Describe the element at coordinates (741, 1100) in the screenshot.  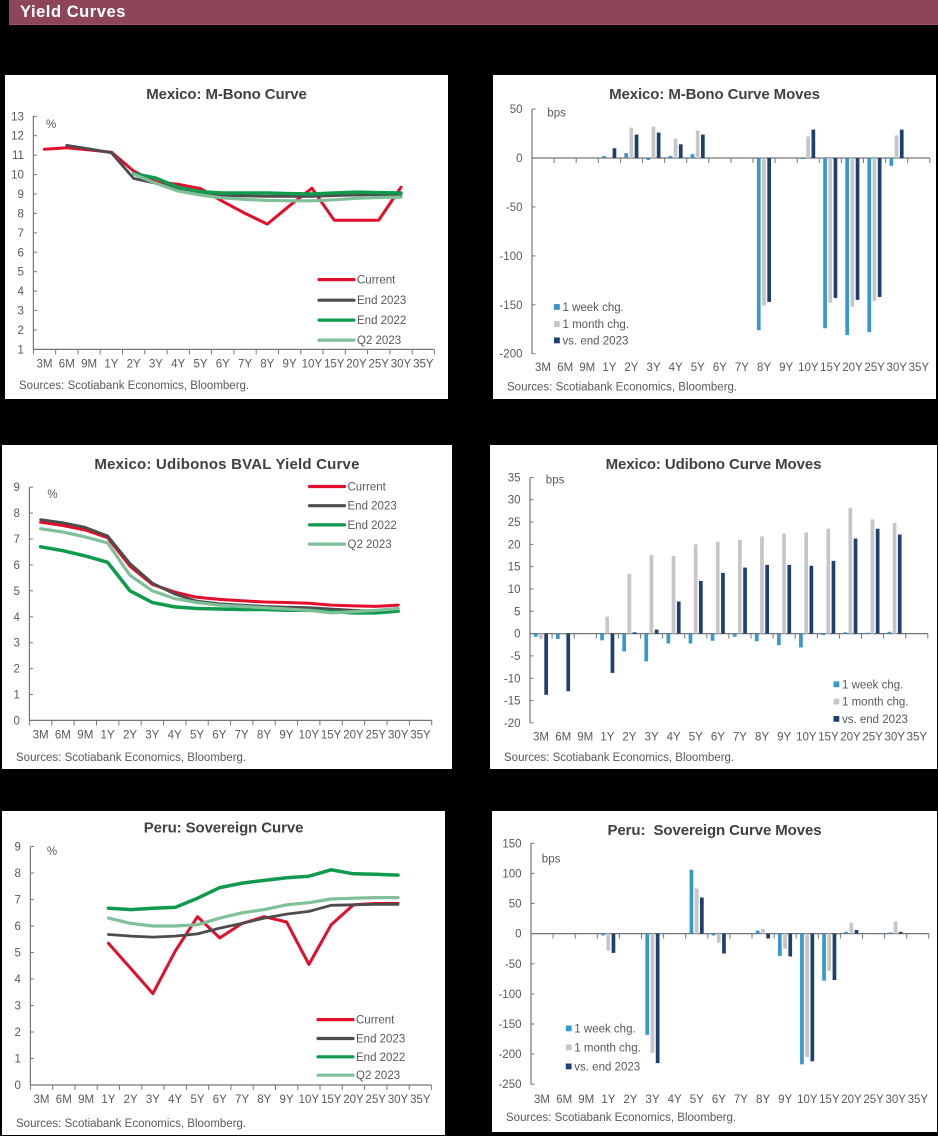
I see `svg-text: 7Y` at that location.